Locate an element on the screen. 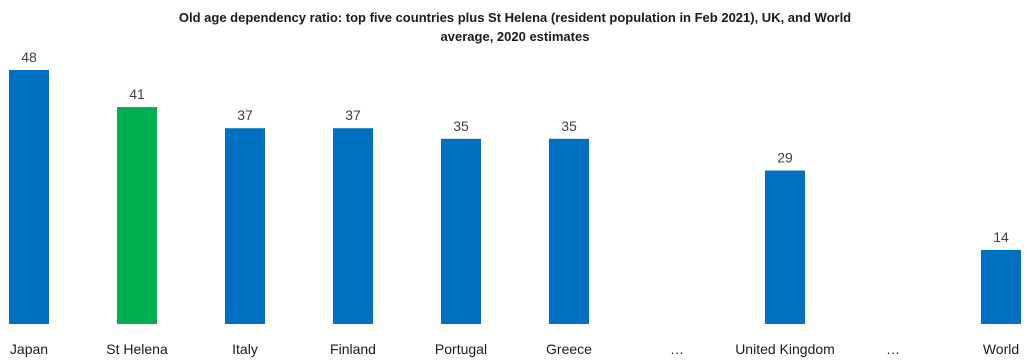 The width and height of the screenshot is (1030, 361). bar-portugal is located at coordinates (461, 231).